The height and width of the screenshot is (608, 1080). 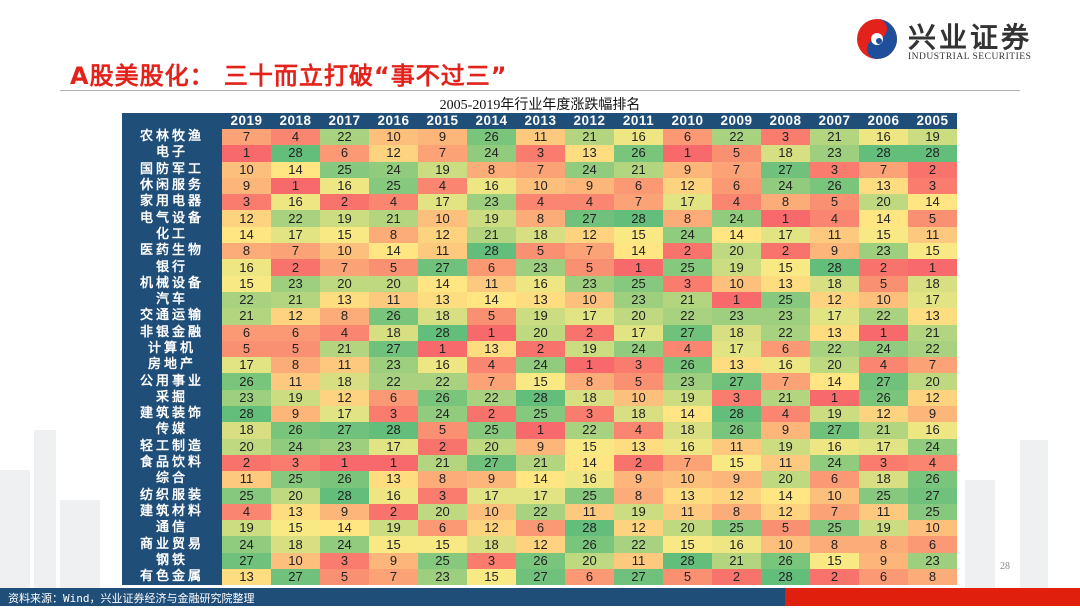 What do you see at coordinates (736, 121) in the screenshot?
I see `year-header: 2009` at bounding box center [736, 121].